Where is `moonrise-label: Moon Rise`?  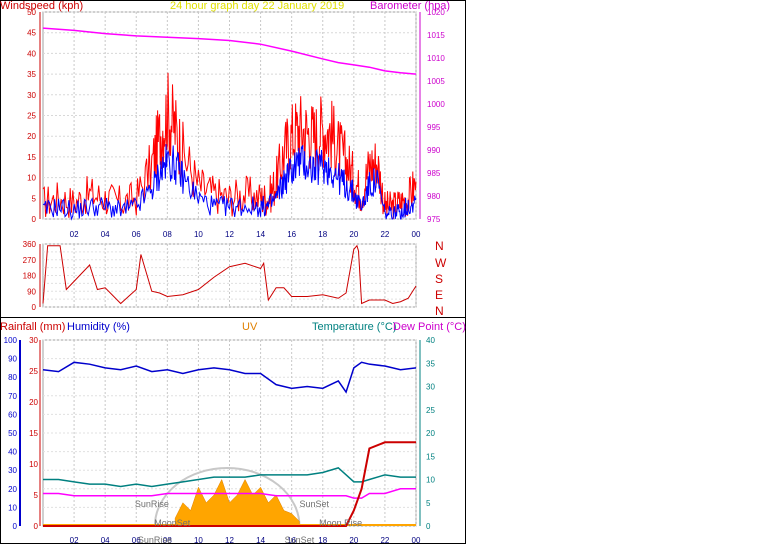
moonrise-label: Moon Rise is located at coordinates (340, 523).